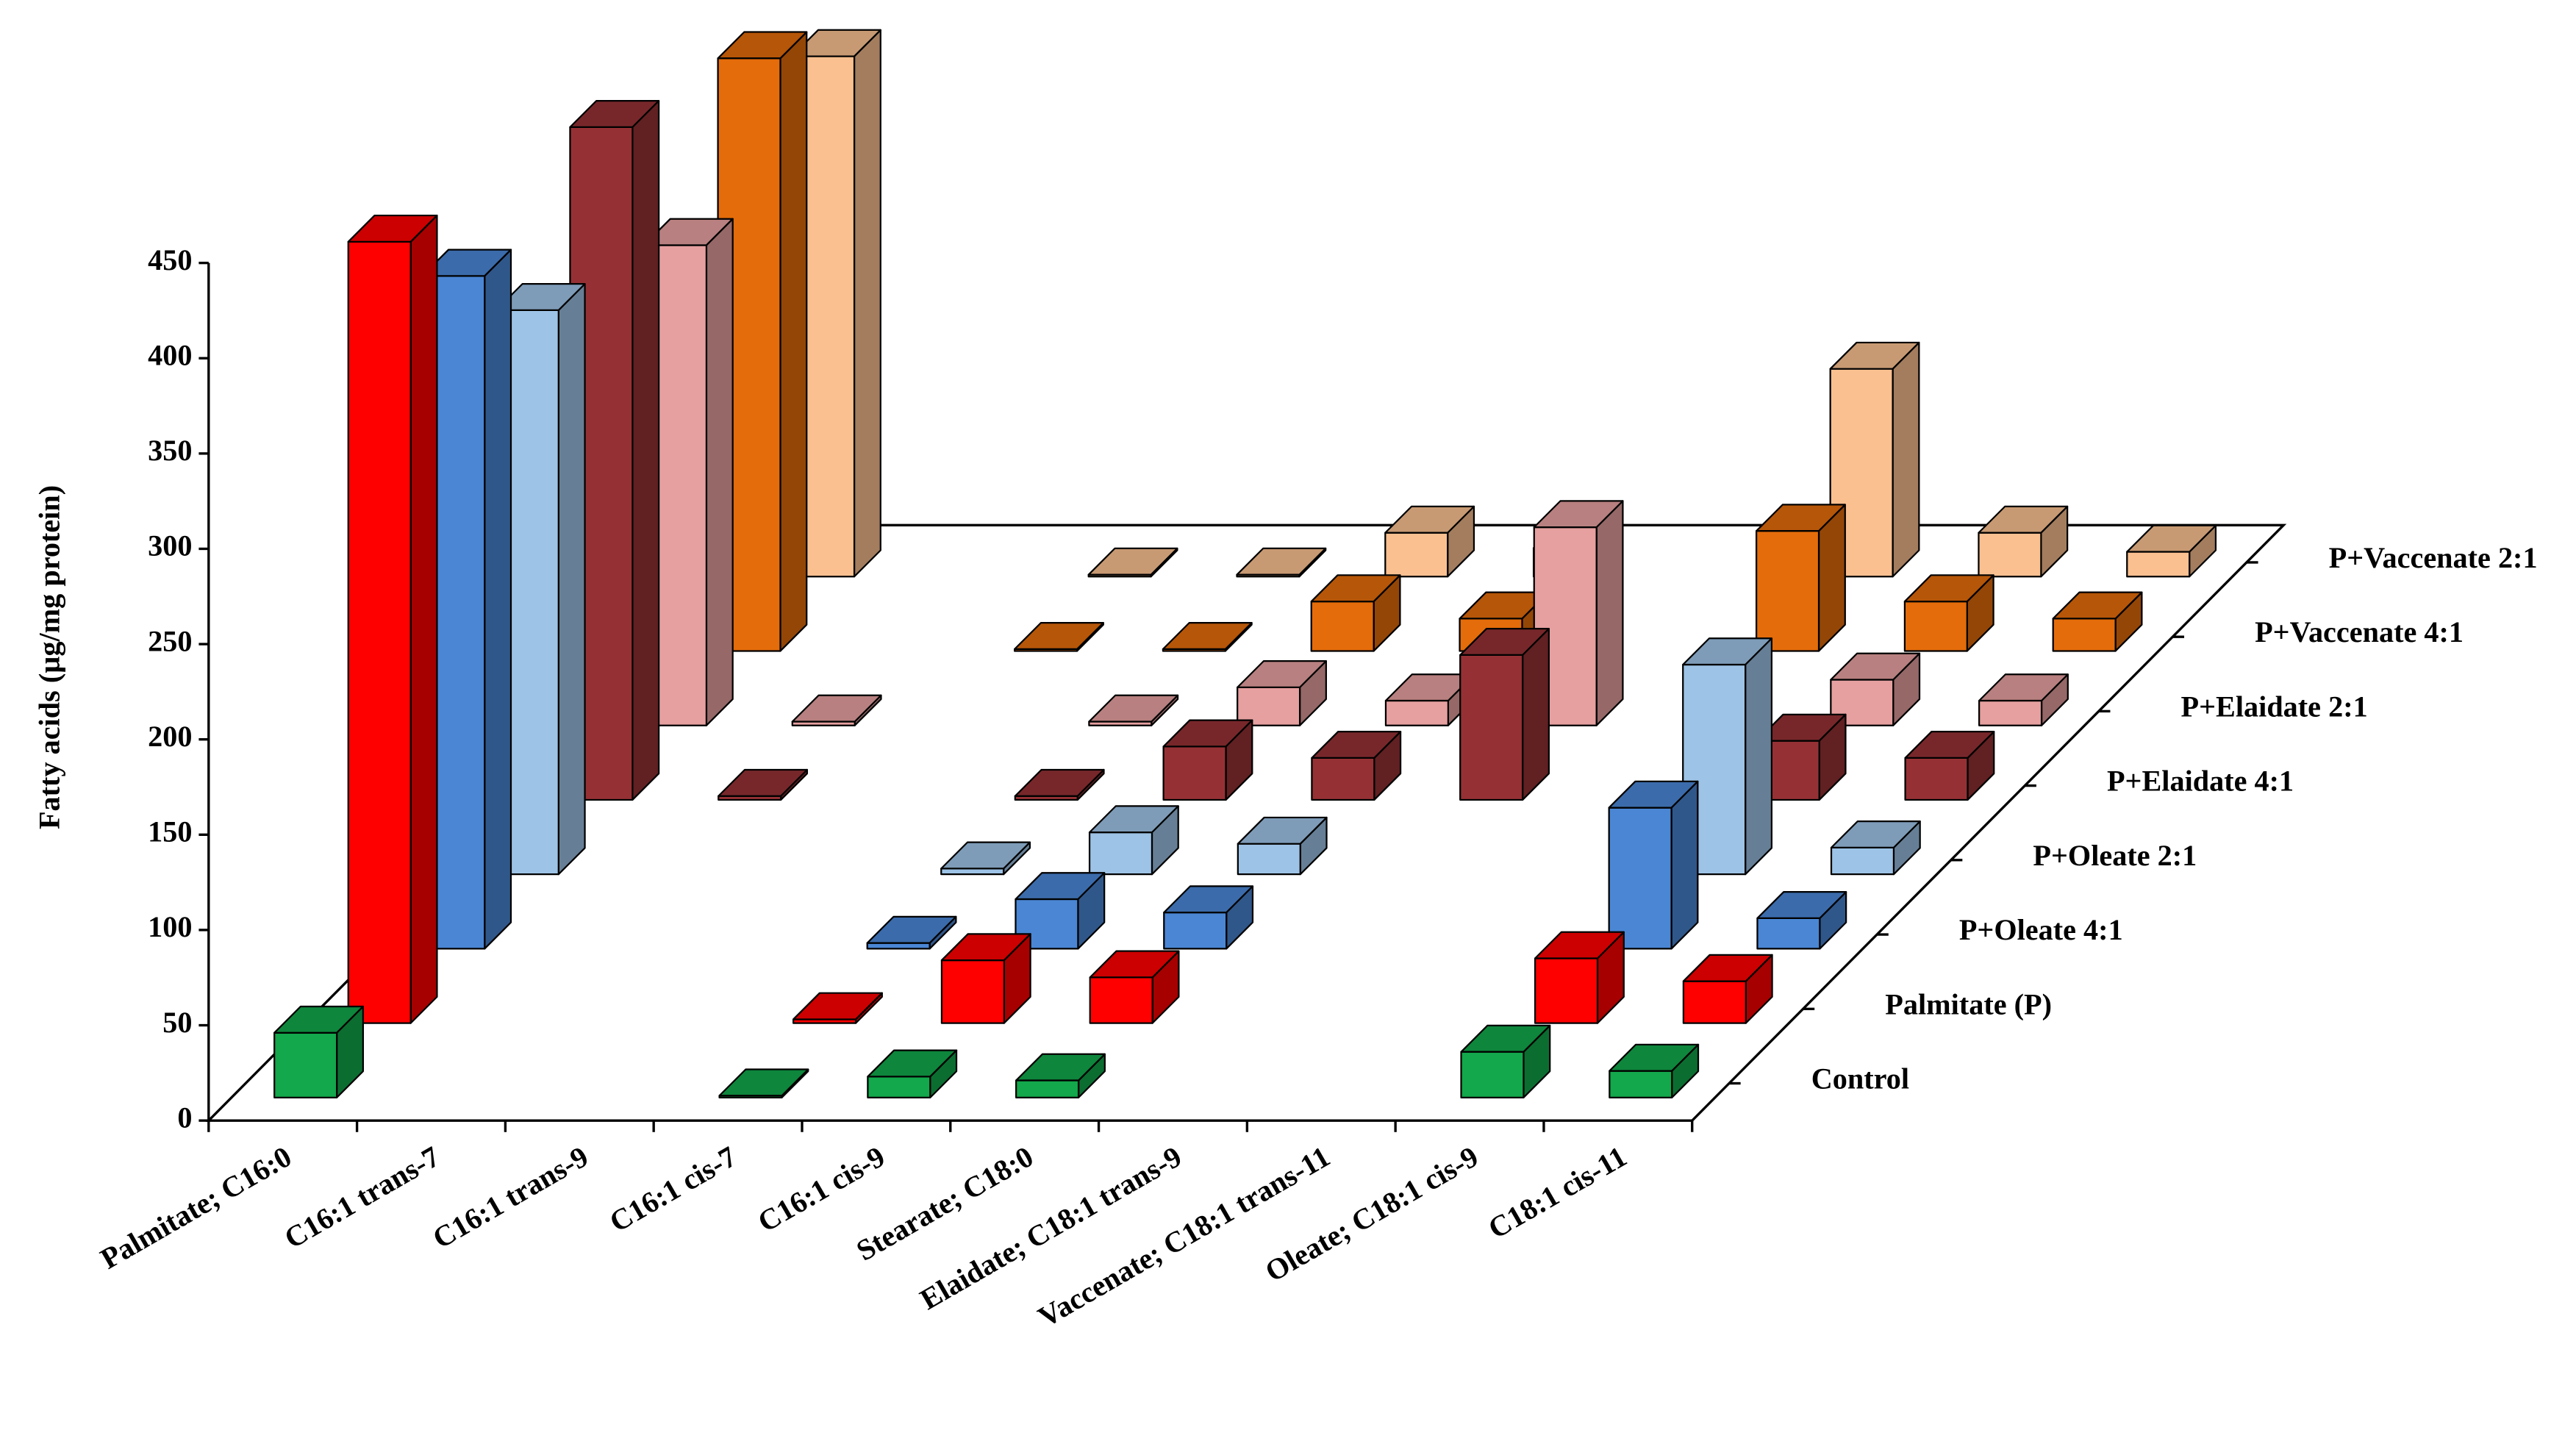 This screenshot has width=2576, height=1441. I want to click on y-tick-label: 450, so click(170, 259).